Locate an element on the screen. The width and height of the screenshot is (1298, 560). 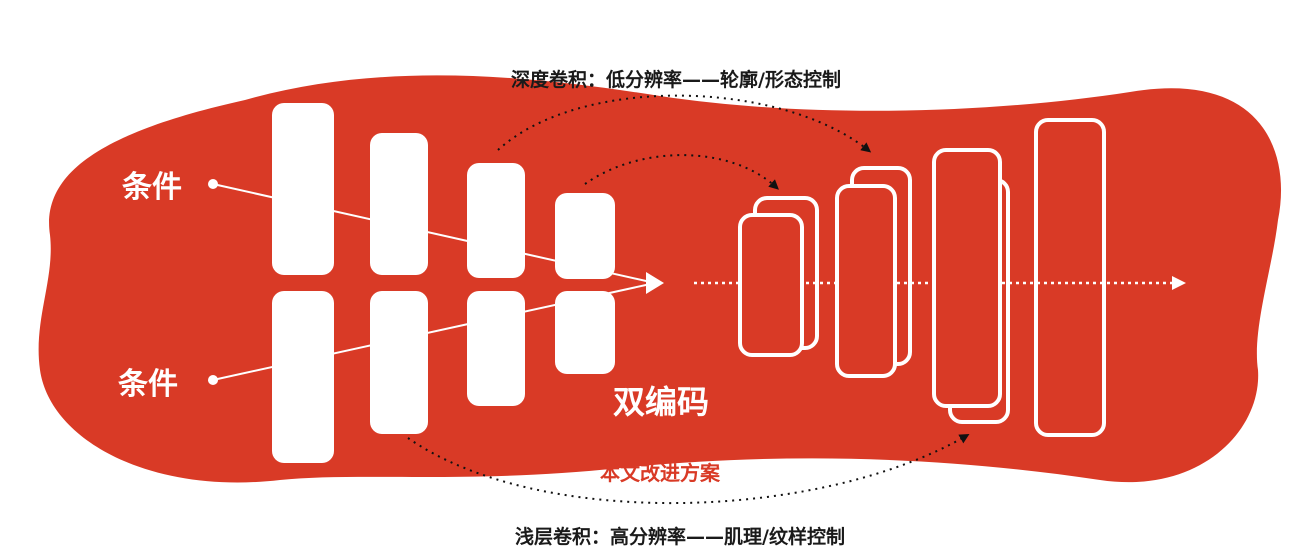
condition-line-bottom is located at coordinates (434, 331).